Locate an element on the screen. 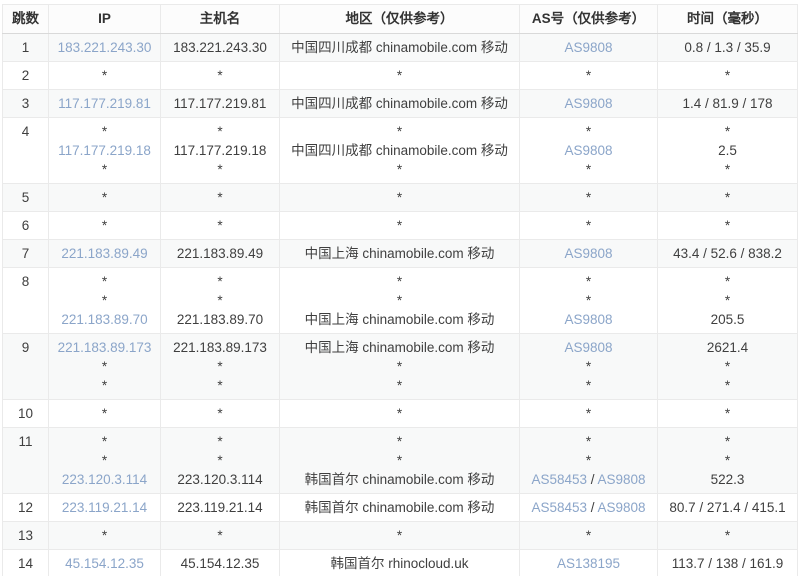 The width and height of the screenshot is (800, 576). cell-region: 中国四川成都 chinamobile.com 移动 is located at coordinates (399, 47).